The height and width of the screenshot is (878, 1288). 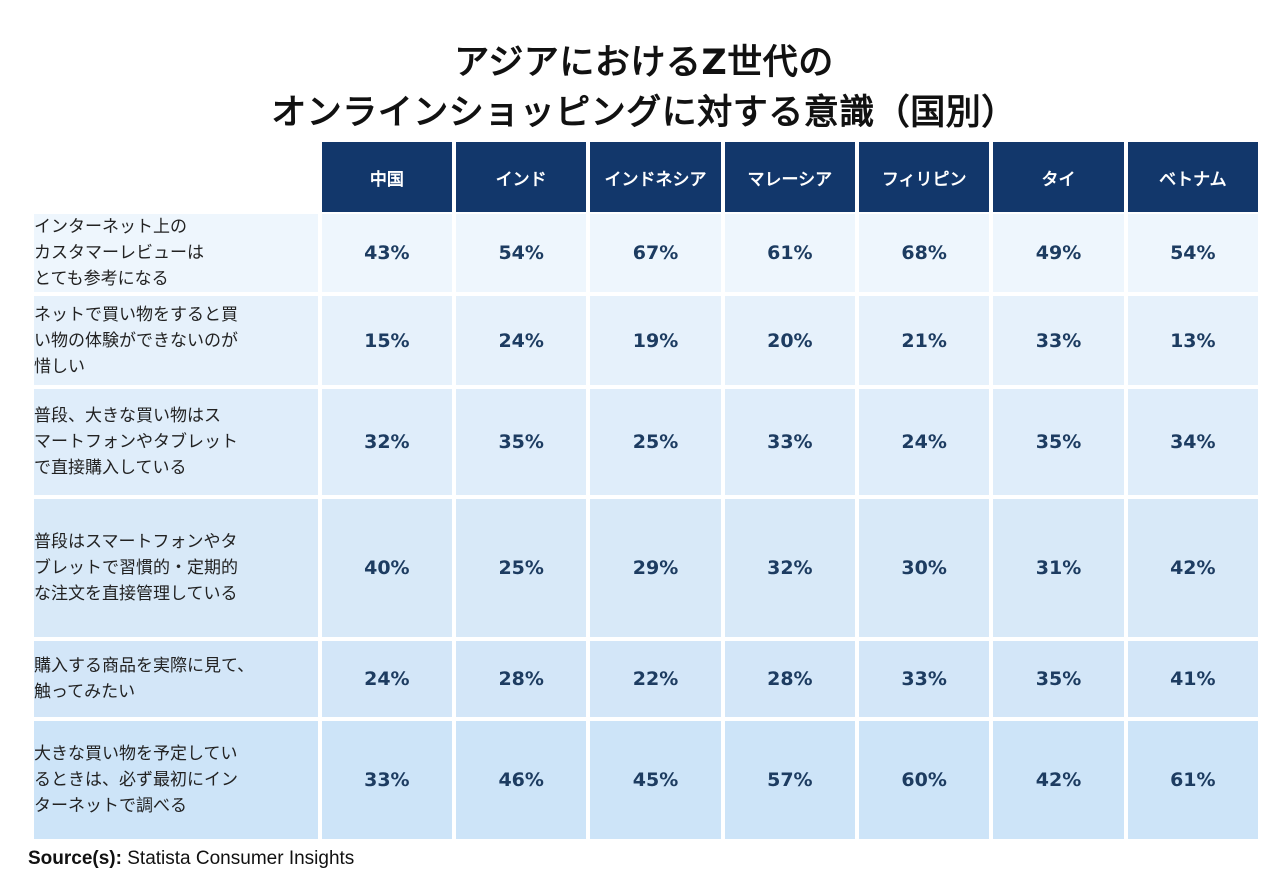 I want to click on row-label-line: 触ってみたい, so click(x=85, y=692).